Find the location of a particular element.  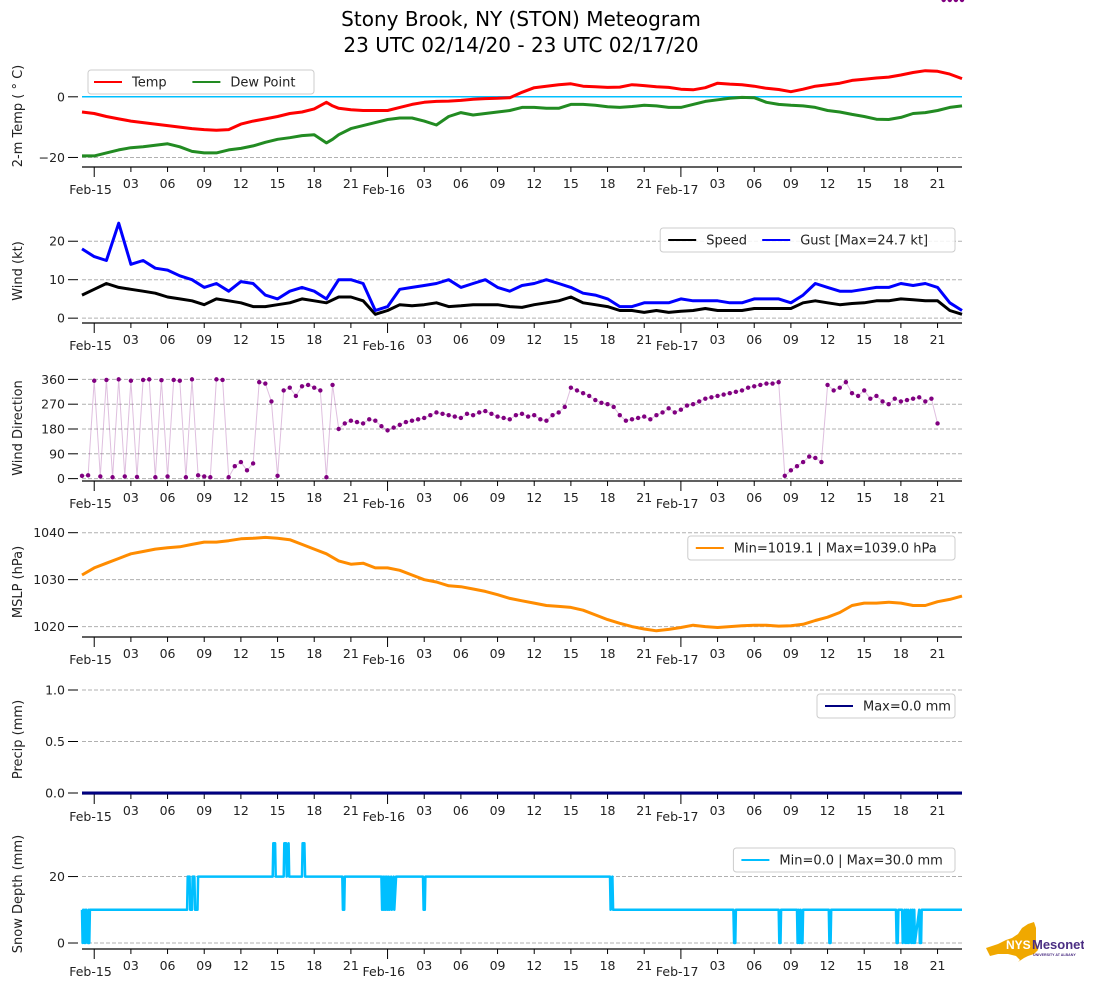

new-york-state-shape-icon is located at coordinates (1012, 944).